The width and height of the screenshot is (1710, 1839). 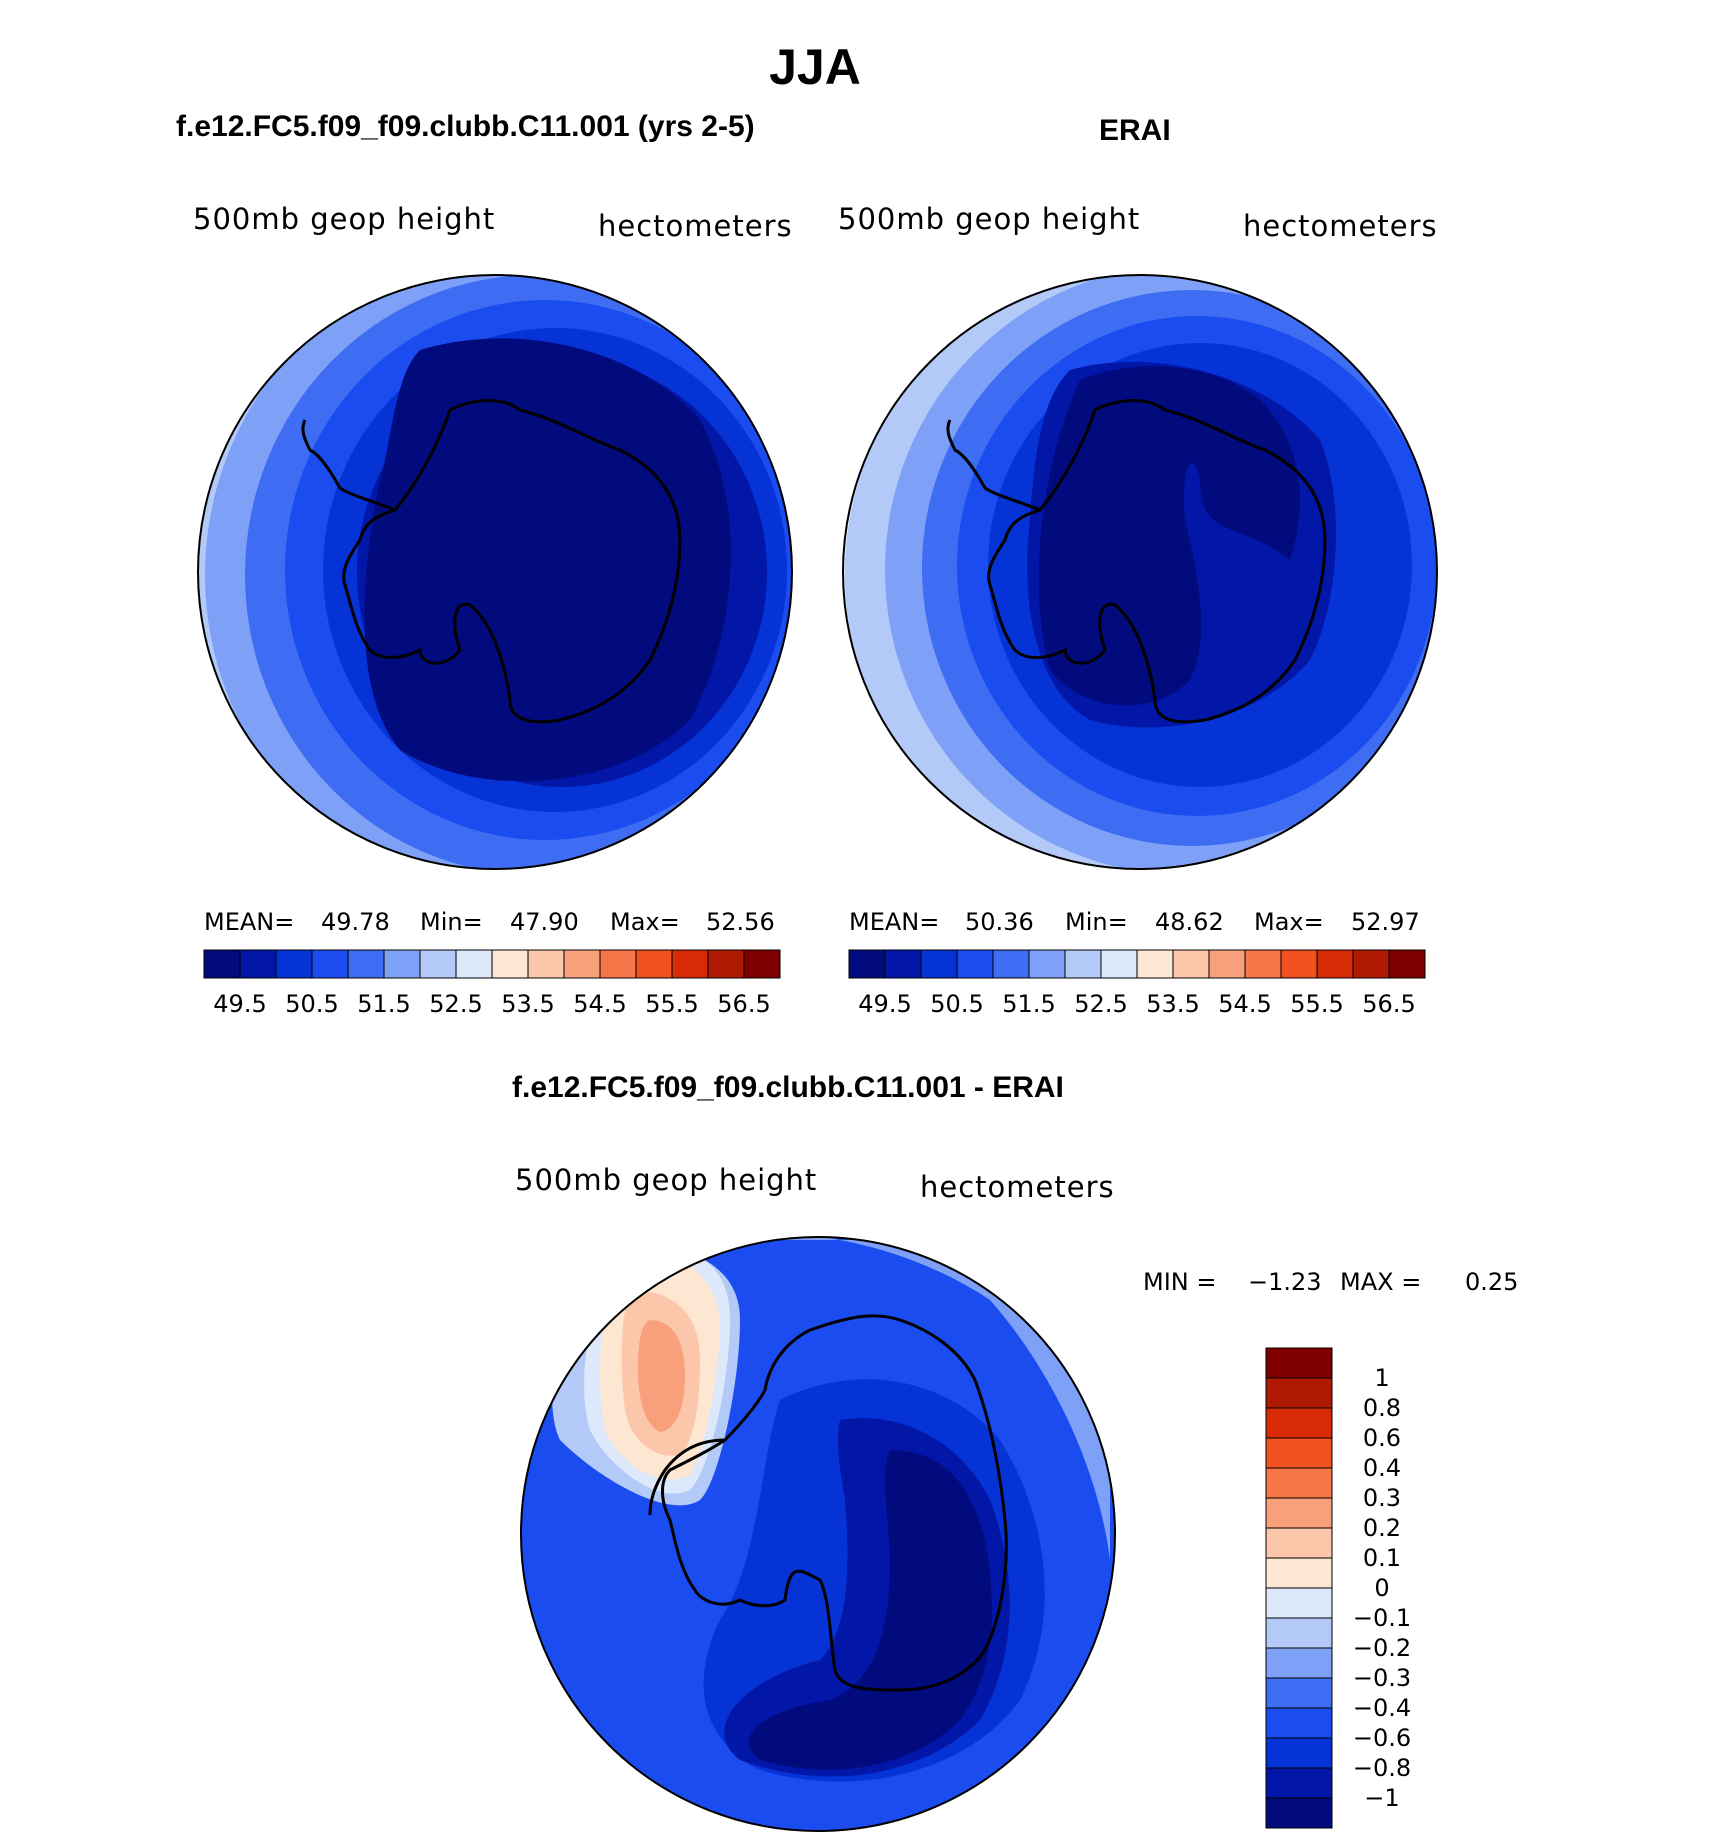 What do you see at coordinates (1135, 130) in the screenshot?
I see `right-panel-title: ERAI` at bounding box center [1135, 130].